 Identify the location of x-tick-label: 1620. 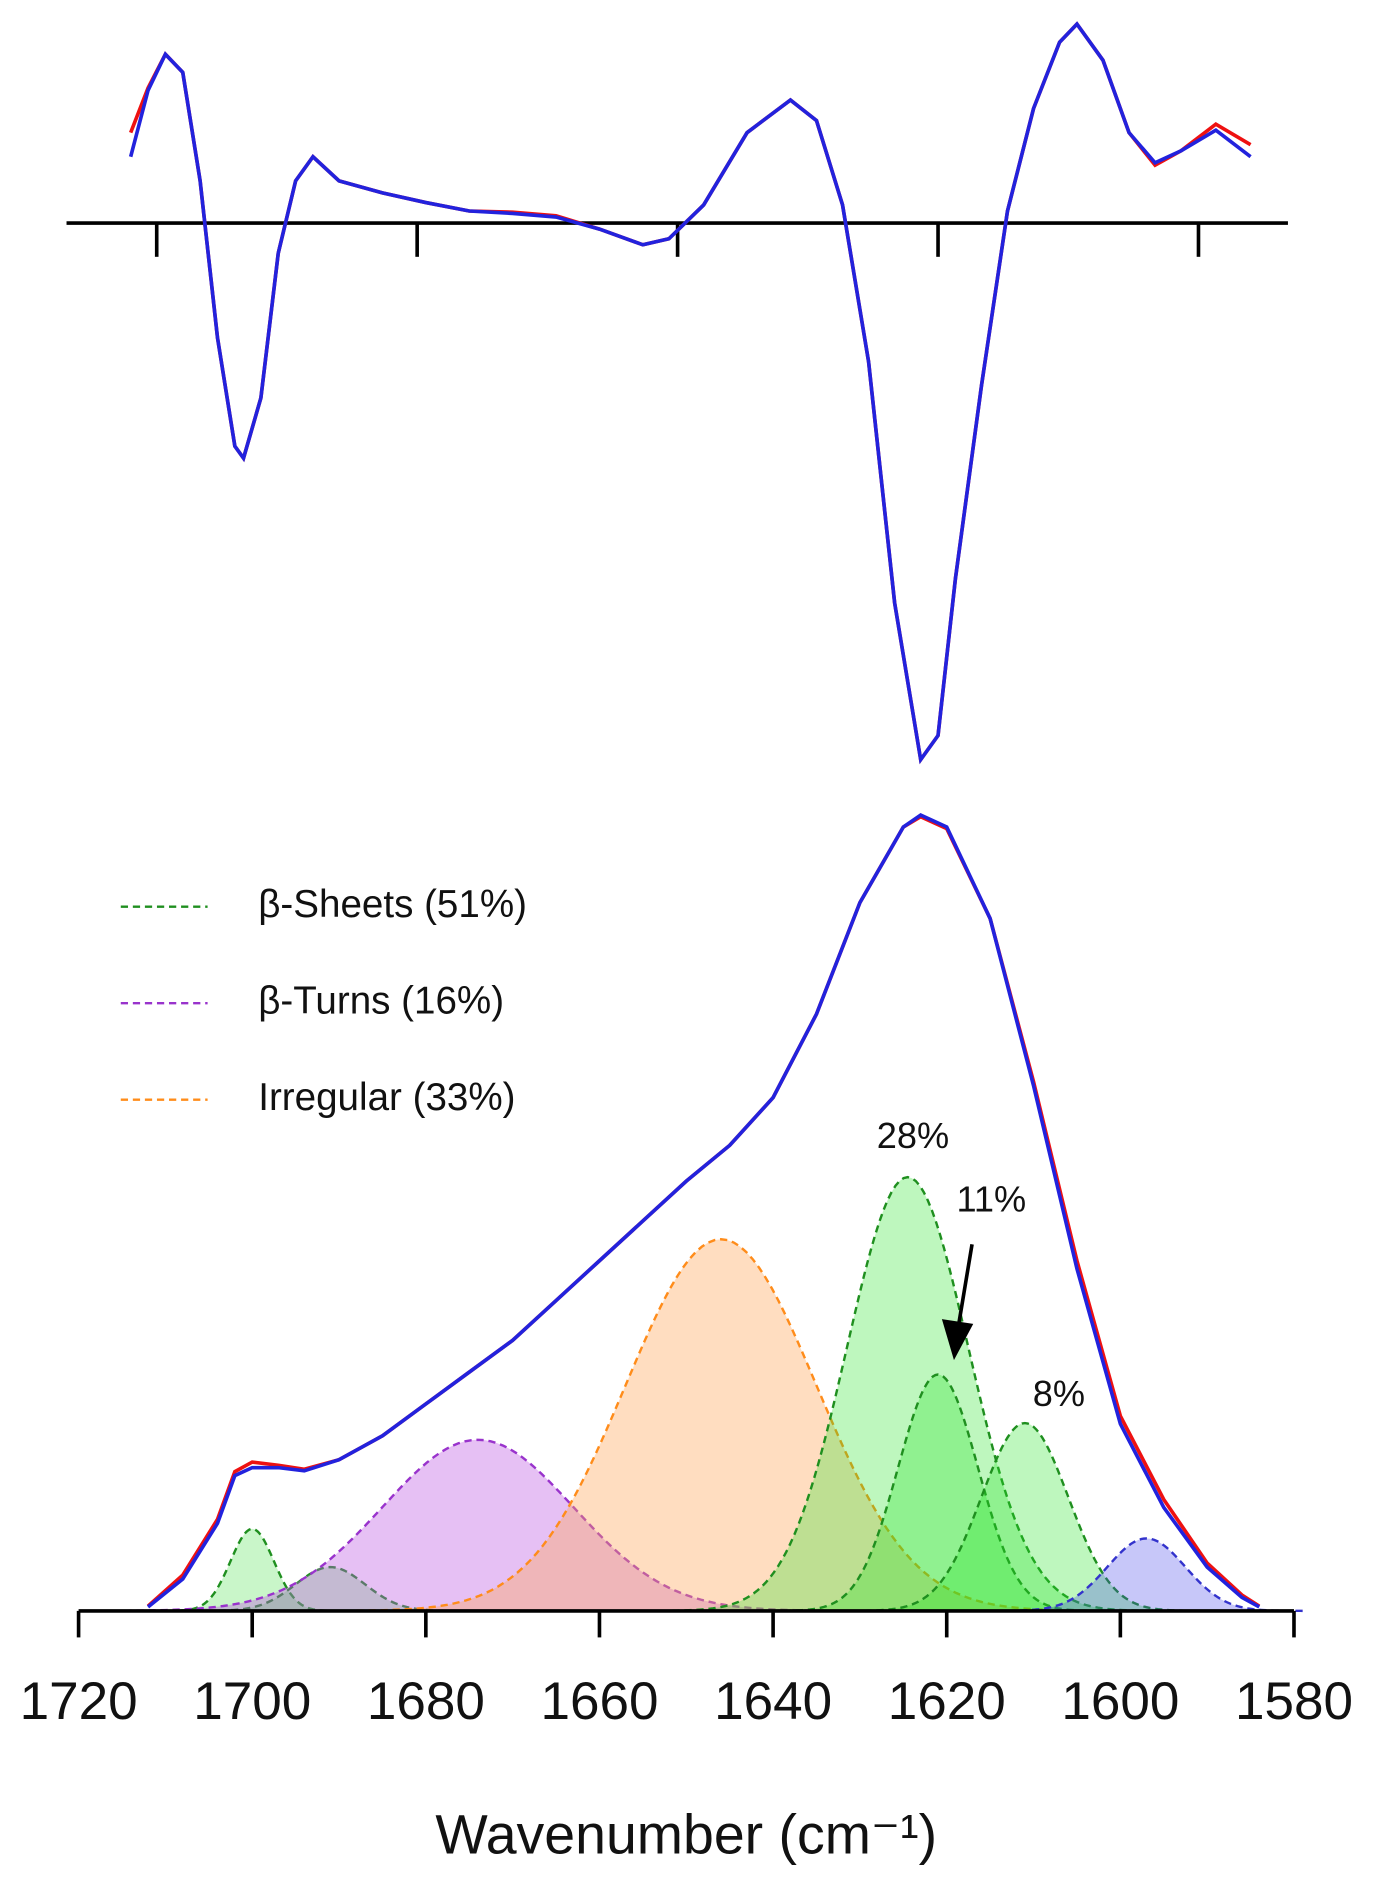
(947, 1701).